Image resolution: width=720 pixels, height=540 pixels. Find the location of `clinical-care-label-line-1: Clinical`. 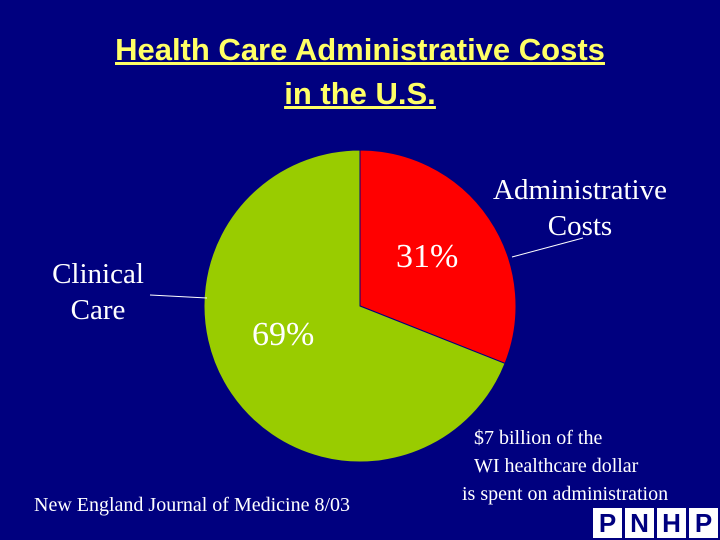

clinical-care-label-line-1: Clinical is located at coordinates (98, 274).